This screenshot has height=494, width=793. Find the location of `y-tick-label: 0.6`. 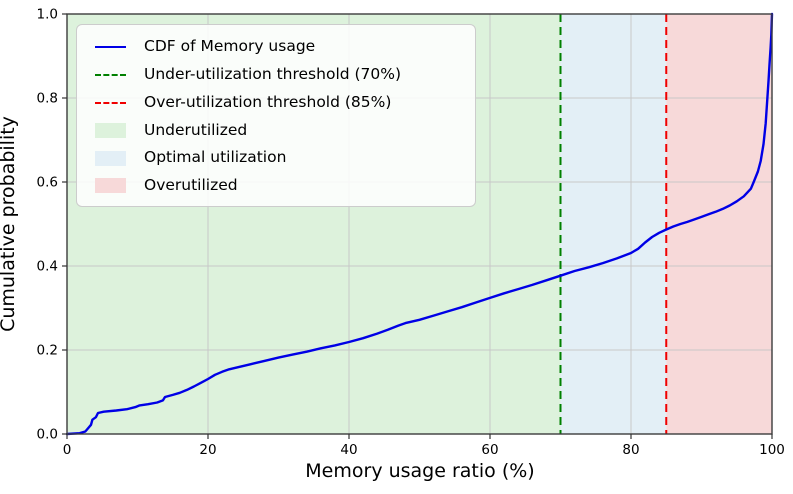

y-tick-label: 0.6 is located at coordinates (47, 183).